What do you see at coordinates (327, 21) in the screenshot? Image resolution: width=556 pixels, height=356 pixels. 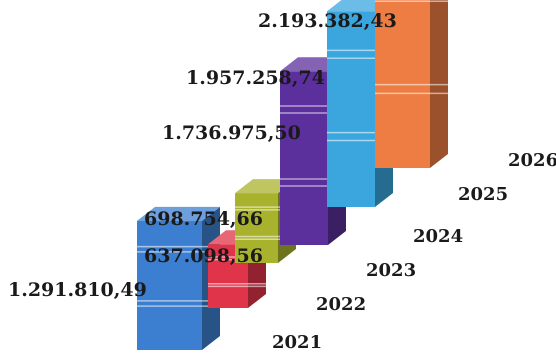 I see `value-label-2026: 2.193.382,43` at bounding box center [327, 21].